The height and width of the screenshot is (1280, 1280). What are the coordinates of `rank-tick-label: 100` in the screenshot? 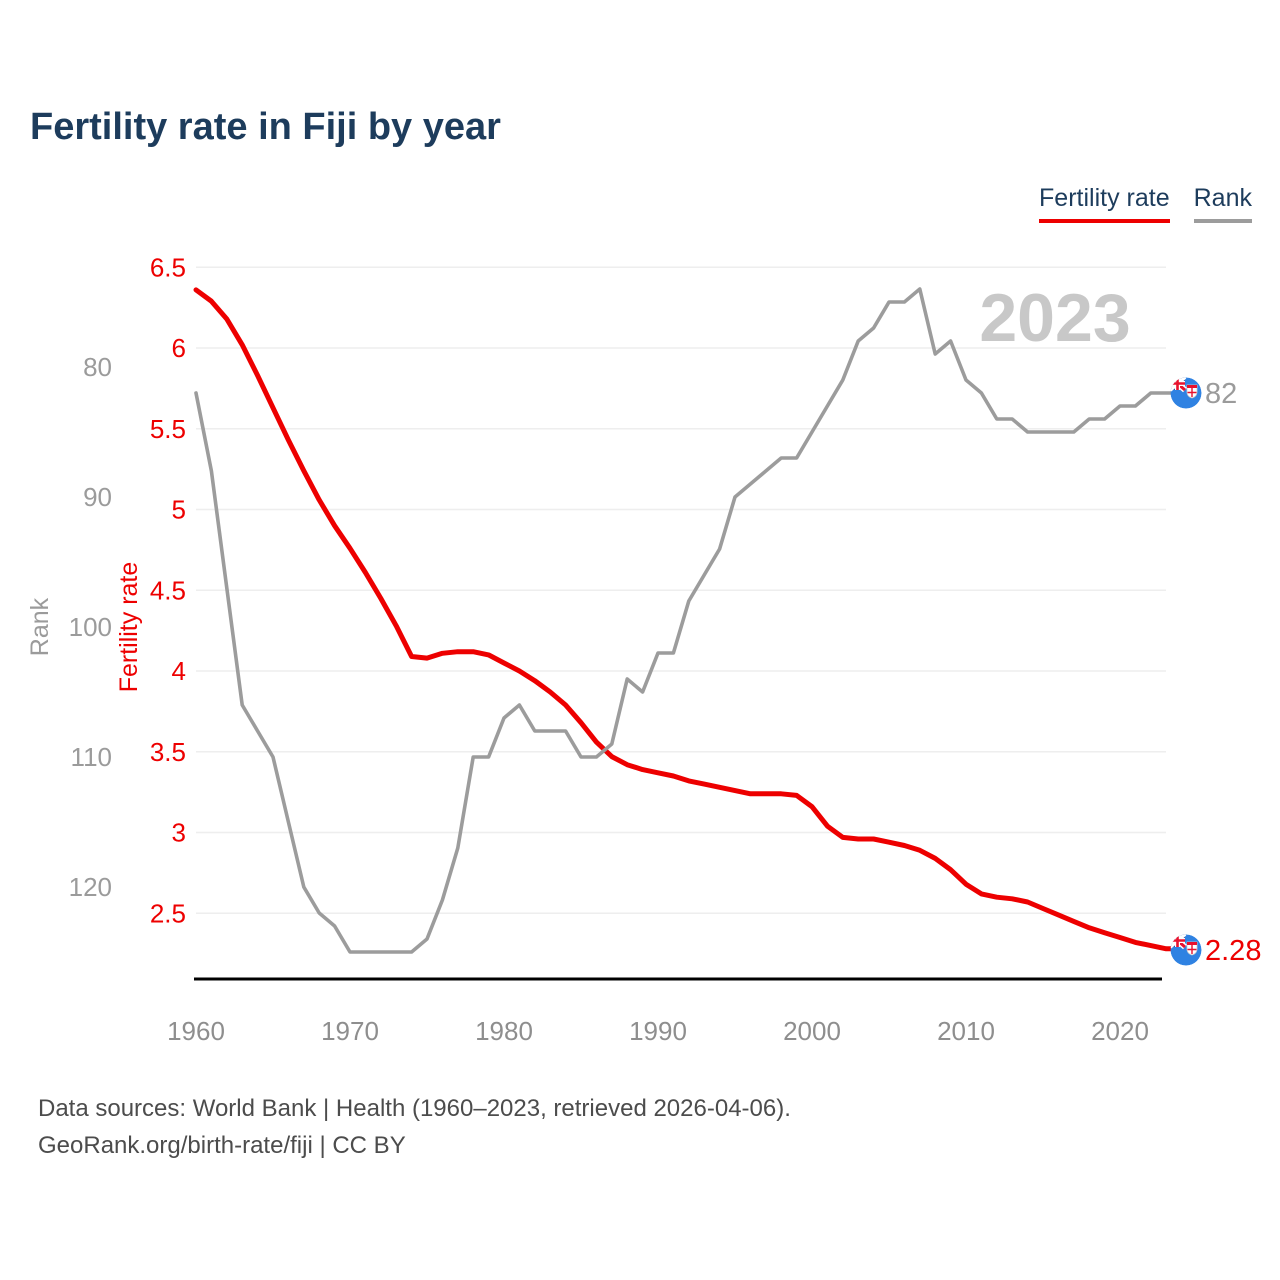 It's located at (90, 627).